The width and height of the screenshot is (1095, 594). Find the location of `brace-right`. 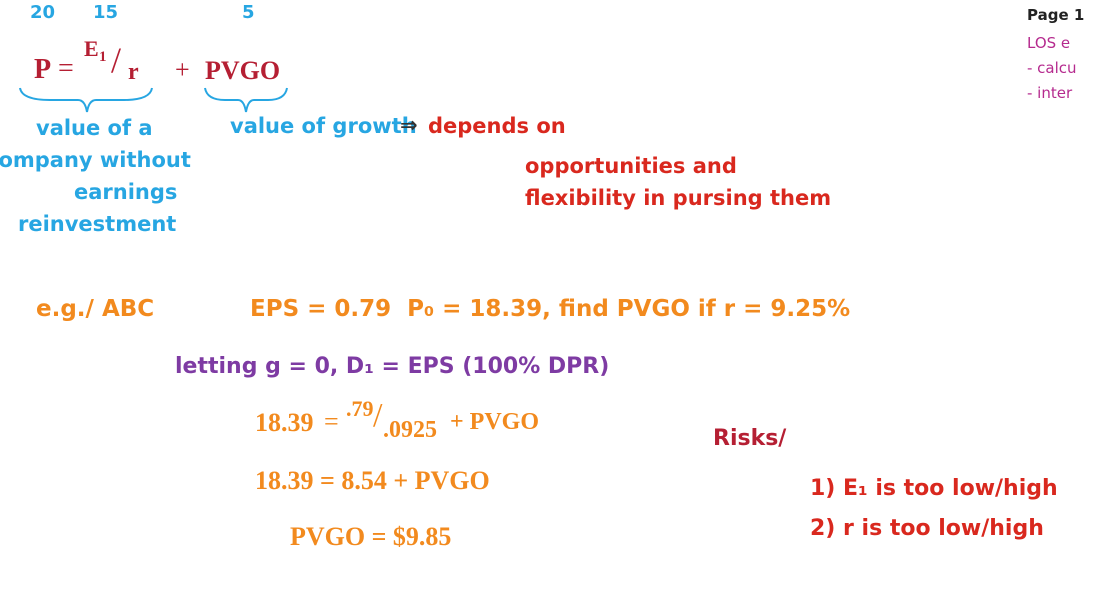

brace-right is located at coordinates (246, 100).